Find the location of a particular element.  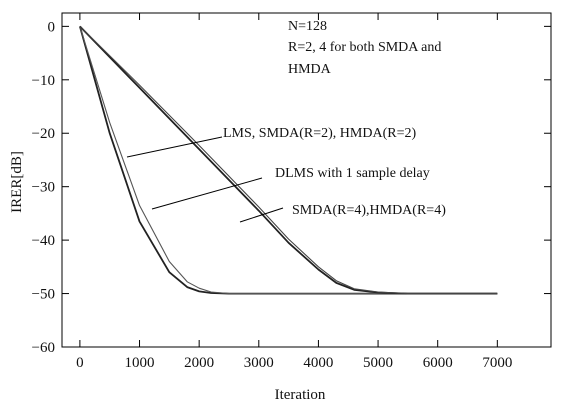

leader-line-lms is located at coordinates (174, 147).